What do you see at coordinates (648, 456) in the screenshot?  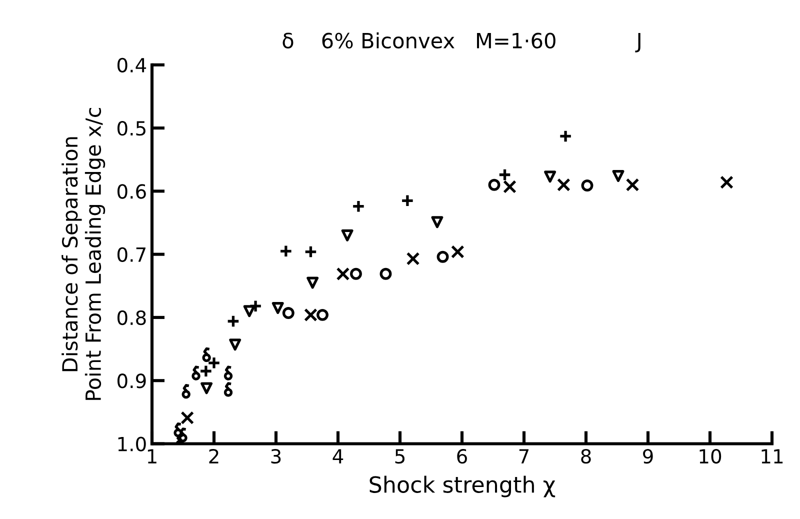 I see `x-tick-label: 9` at bounding box center [648, 456].